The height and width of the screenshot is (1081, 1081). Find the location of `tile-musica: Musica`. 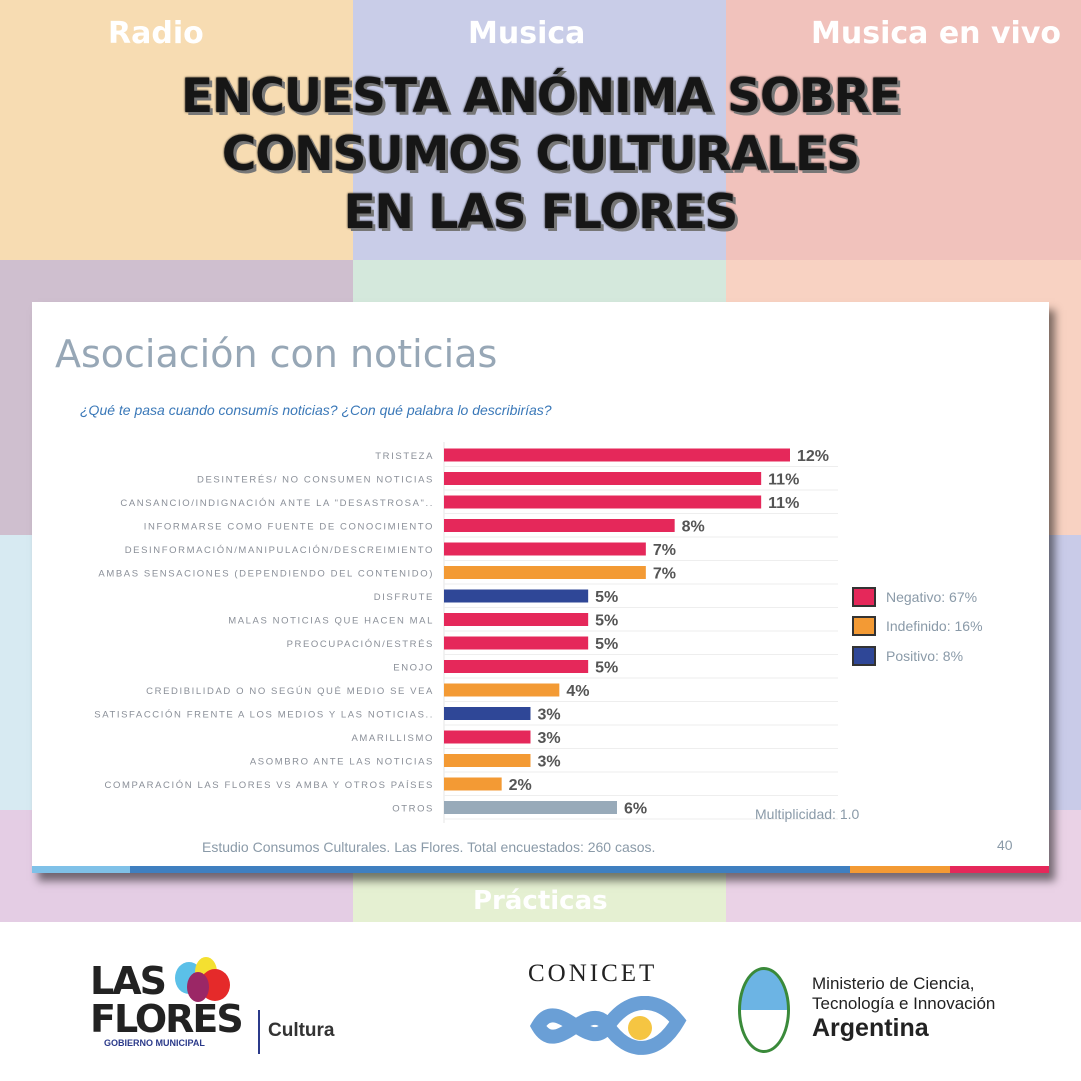

tile-musica: Musica is located at coordinates (539, 130).